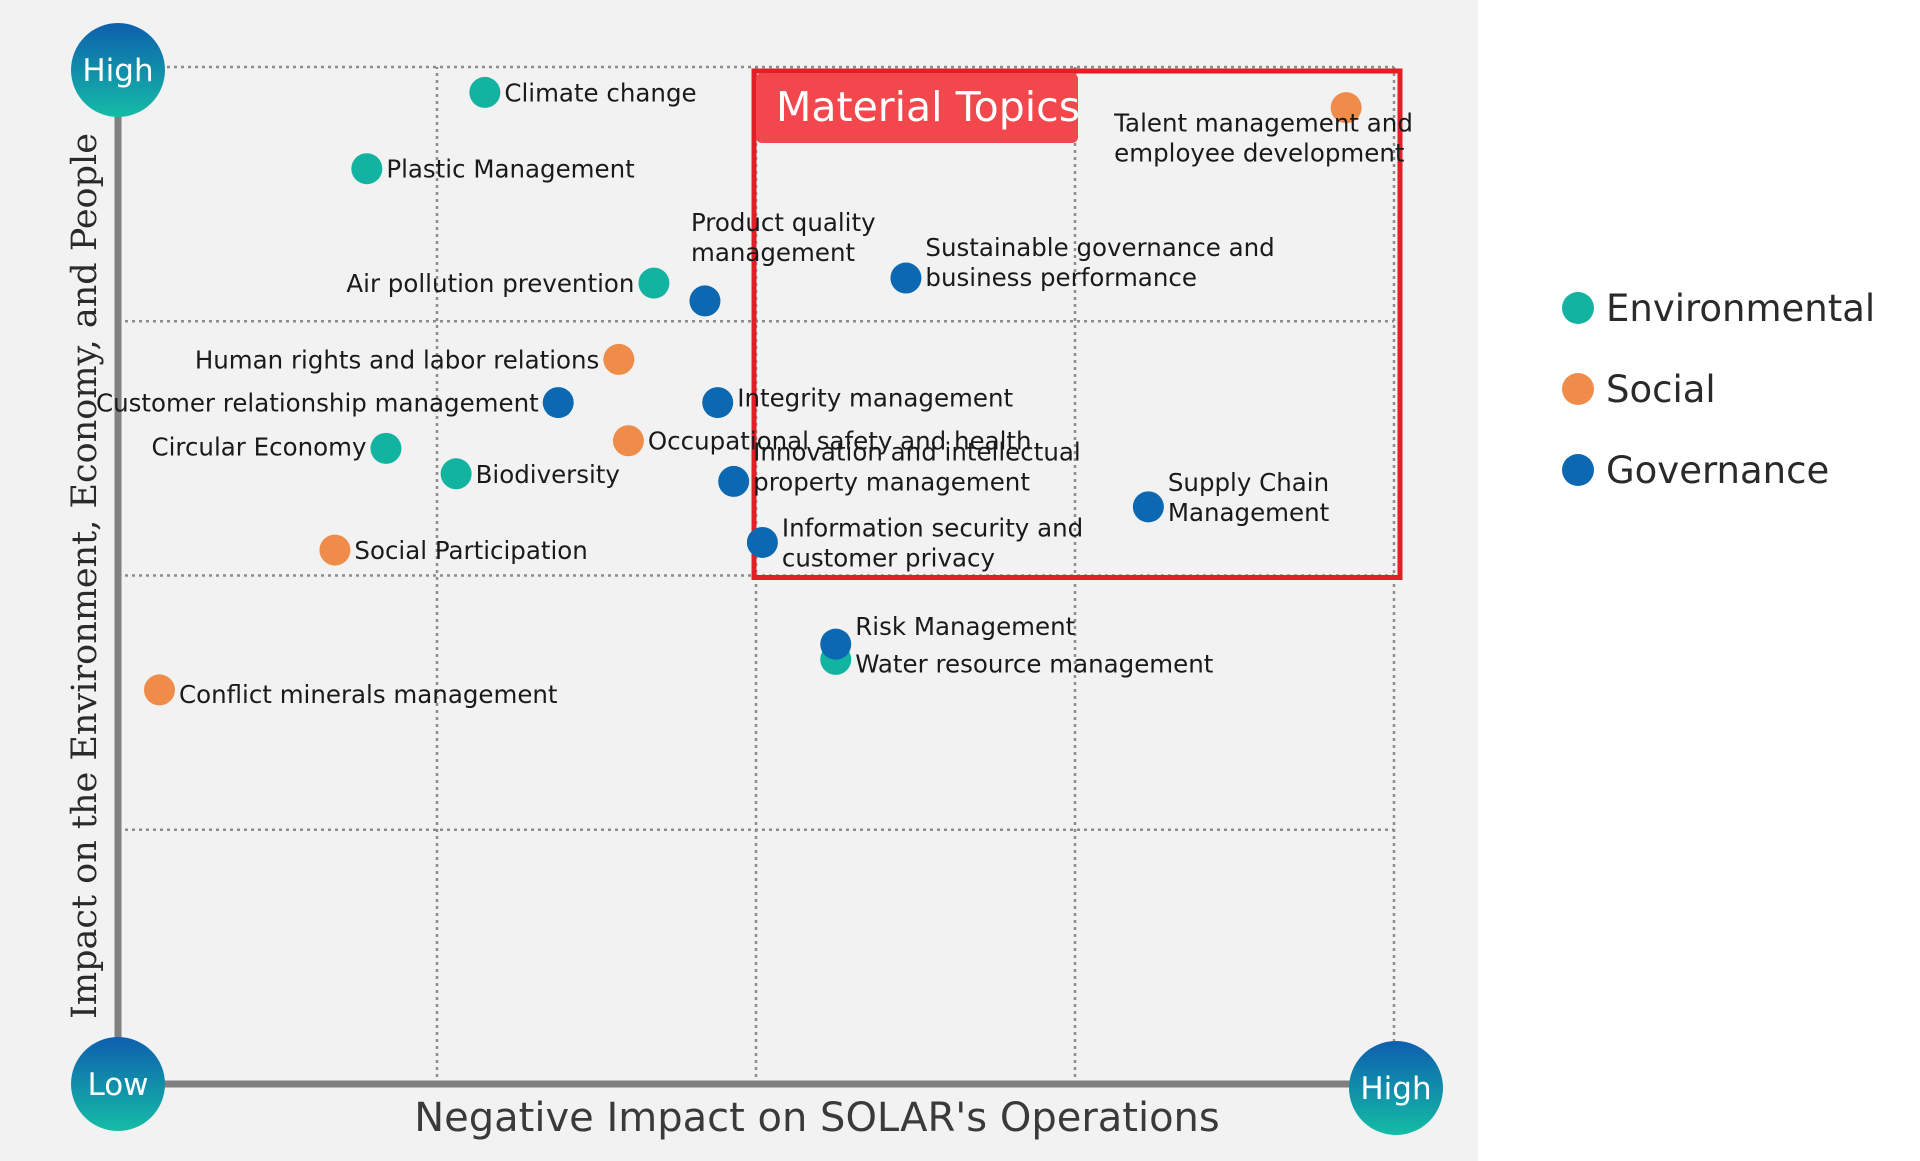  I want to click on point-label: employee development, so click(1259, 153).